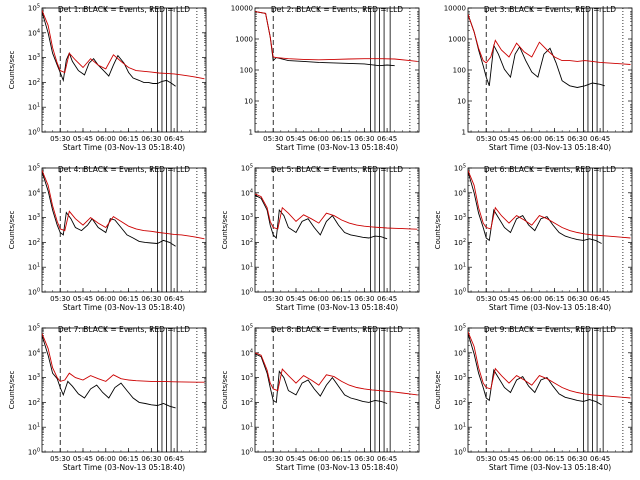  I want to click on panel-title: Det 2: BLACK = Events, RED = LLD, so click(337, 9).